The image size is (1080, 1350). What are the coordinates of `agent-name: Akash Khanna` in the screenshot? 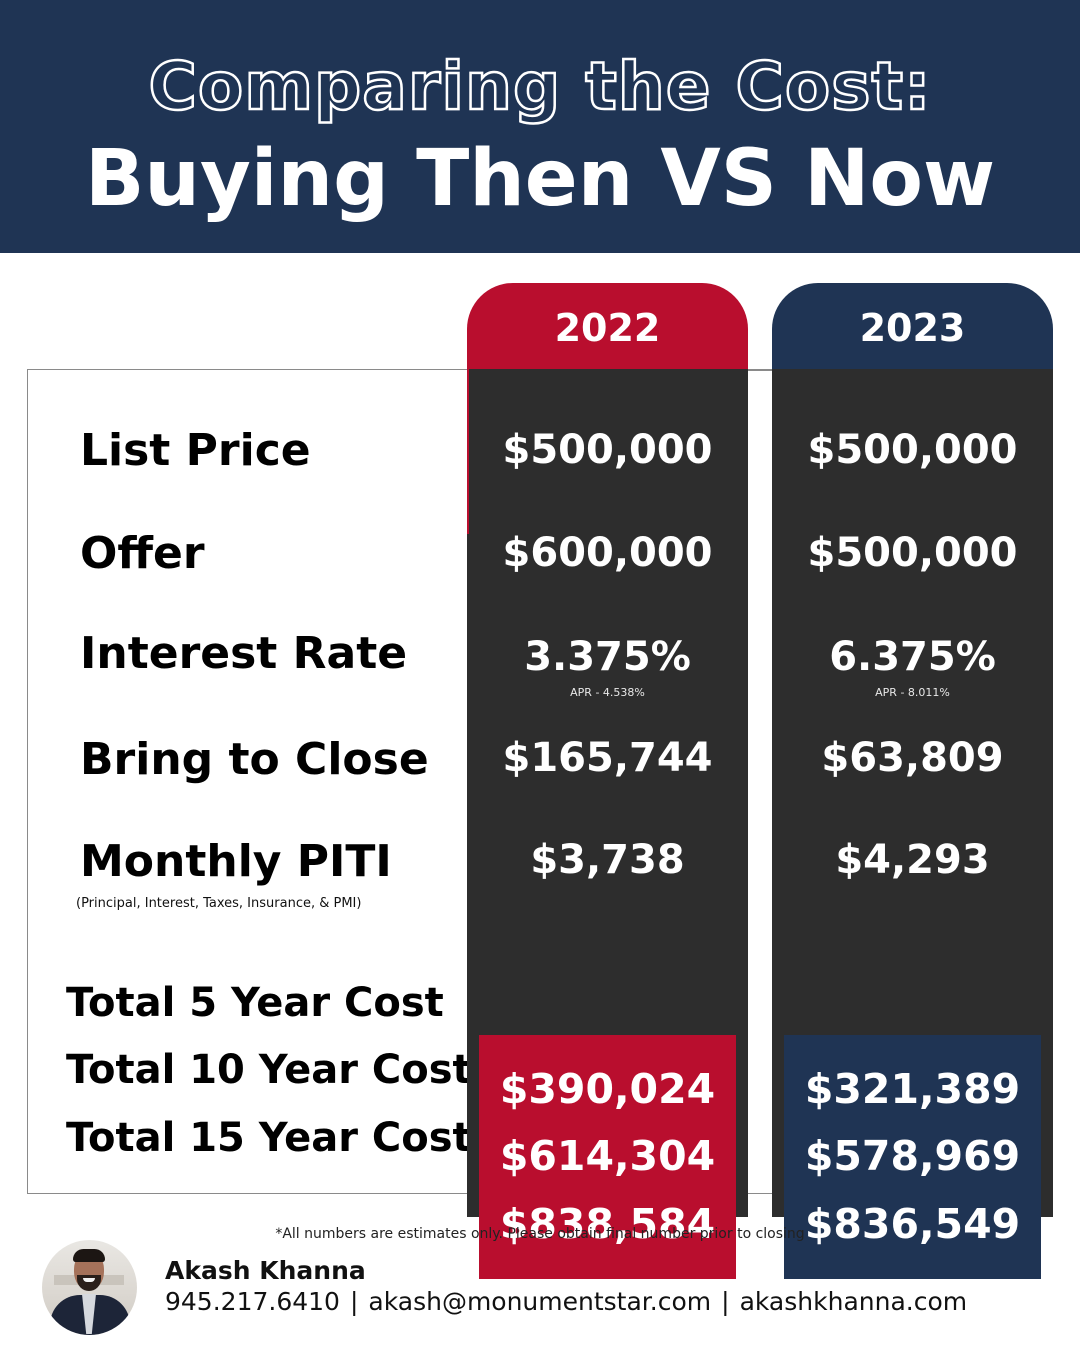 It's located at (265, 1270).